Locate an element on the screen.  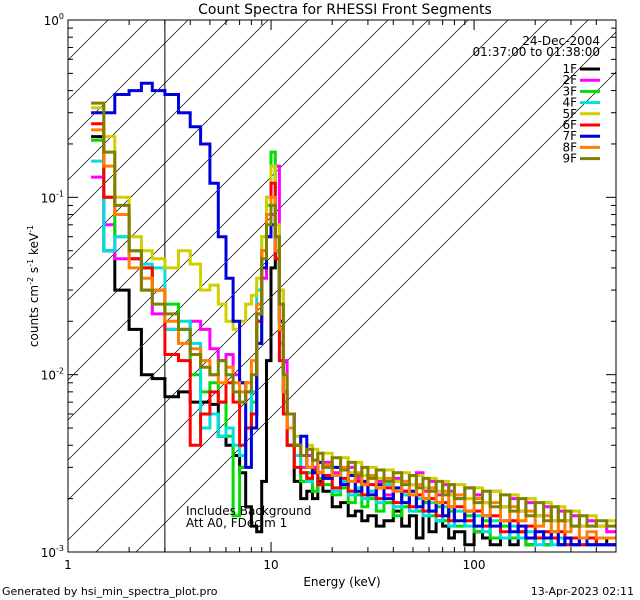
info-time-range: 01:37:00 to 01:38:00 is located at coordinates (536, 52).